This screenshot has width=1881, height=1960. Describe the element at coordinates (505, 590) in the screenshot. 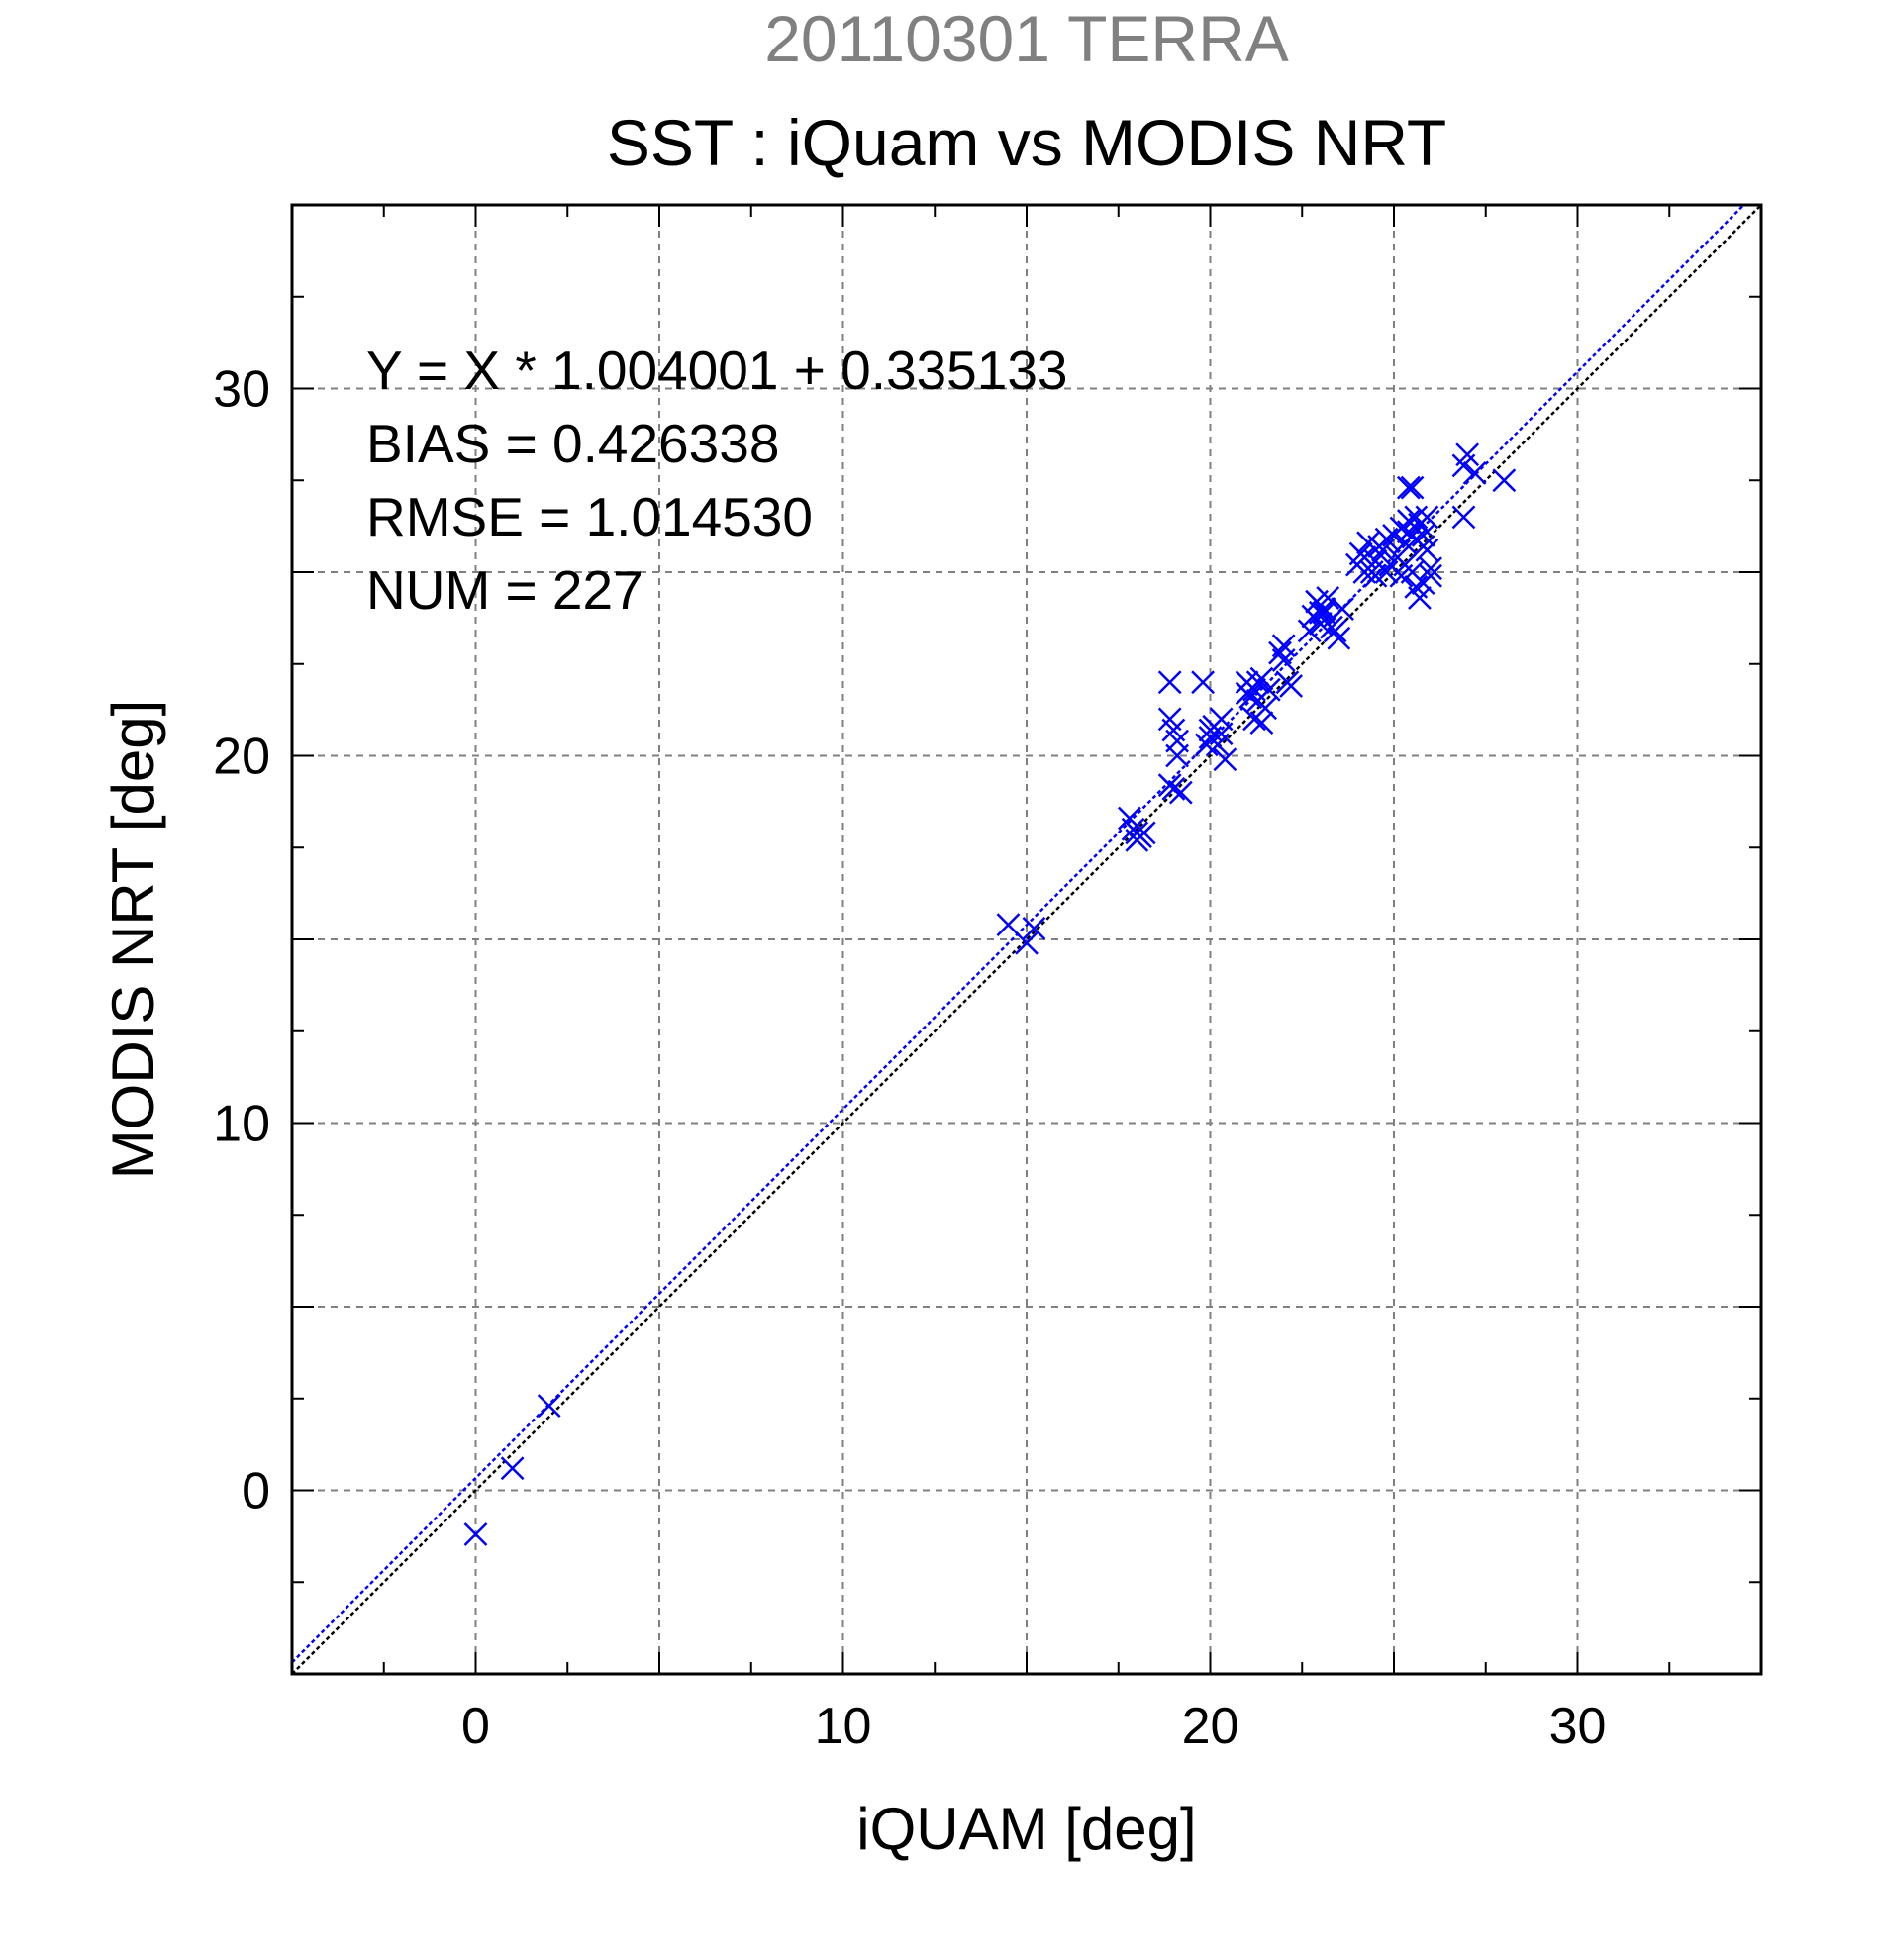

I see `count-text: NUM = 227` at that location.